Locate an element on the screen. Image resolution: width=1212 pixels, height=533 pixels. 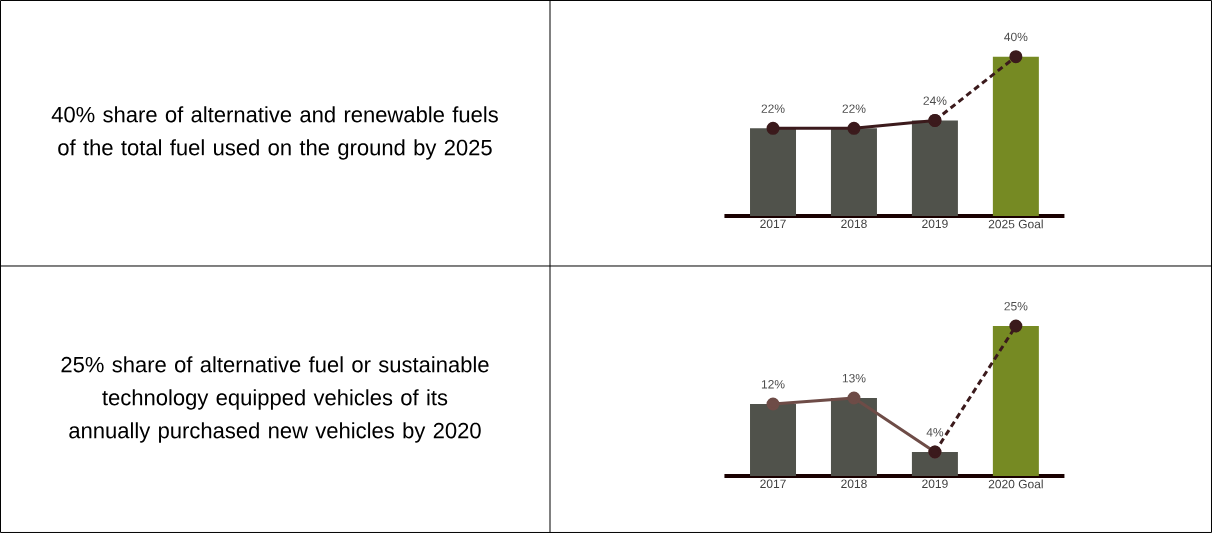
data-label: 12% is located at coordinates (773, 384).